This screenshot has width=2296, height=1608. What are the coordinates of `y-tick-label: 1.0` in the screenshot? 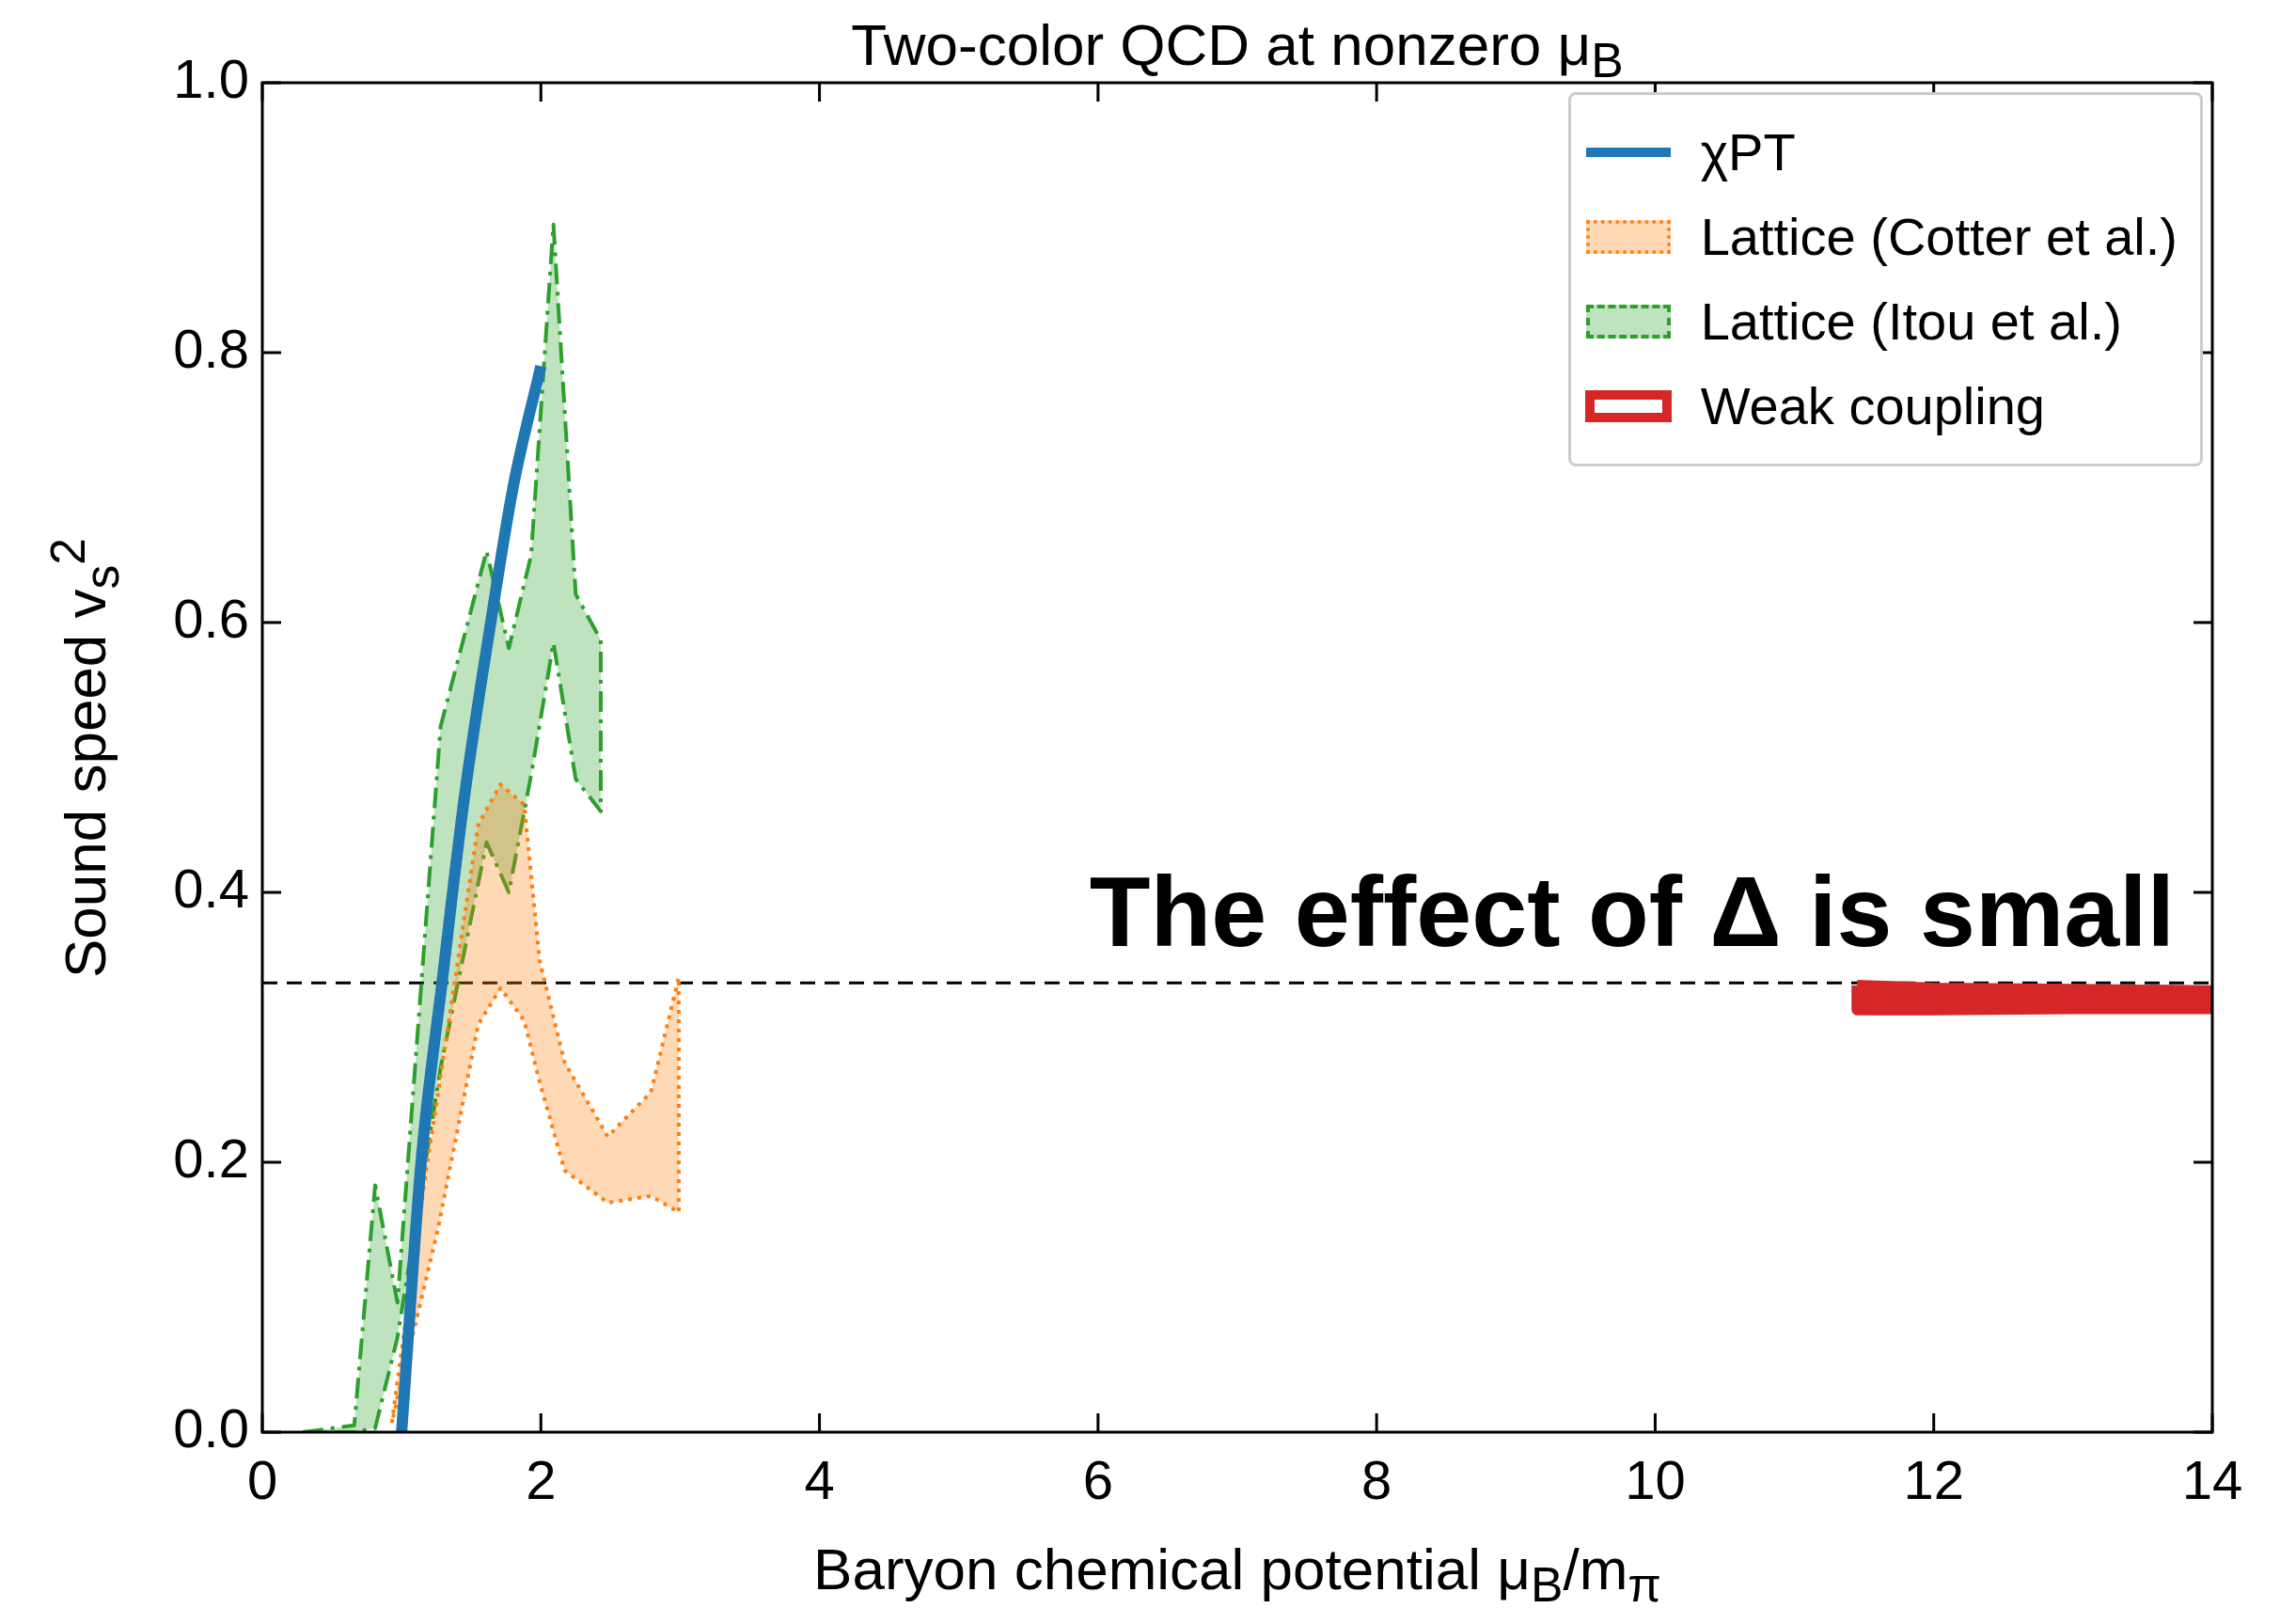 It's located at (211, 78).